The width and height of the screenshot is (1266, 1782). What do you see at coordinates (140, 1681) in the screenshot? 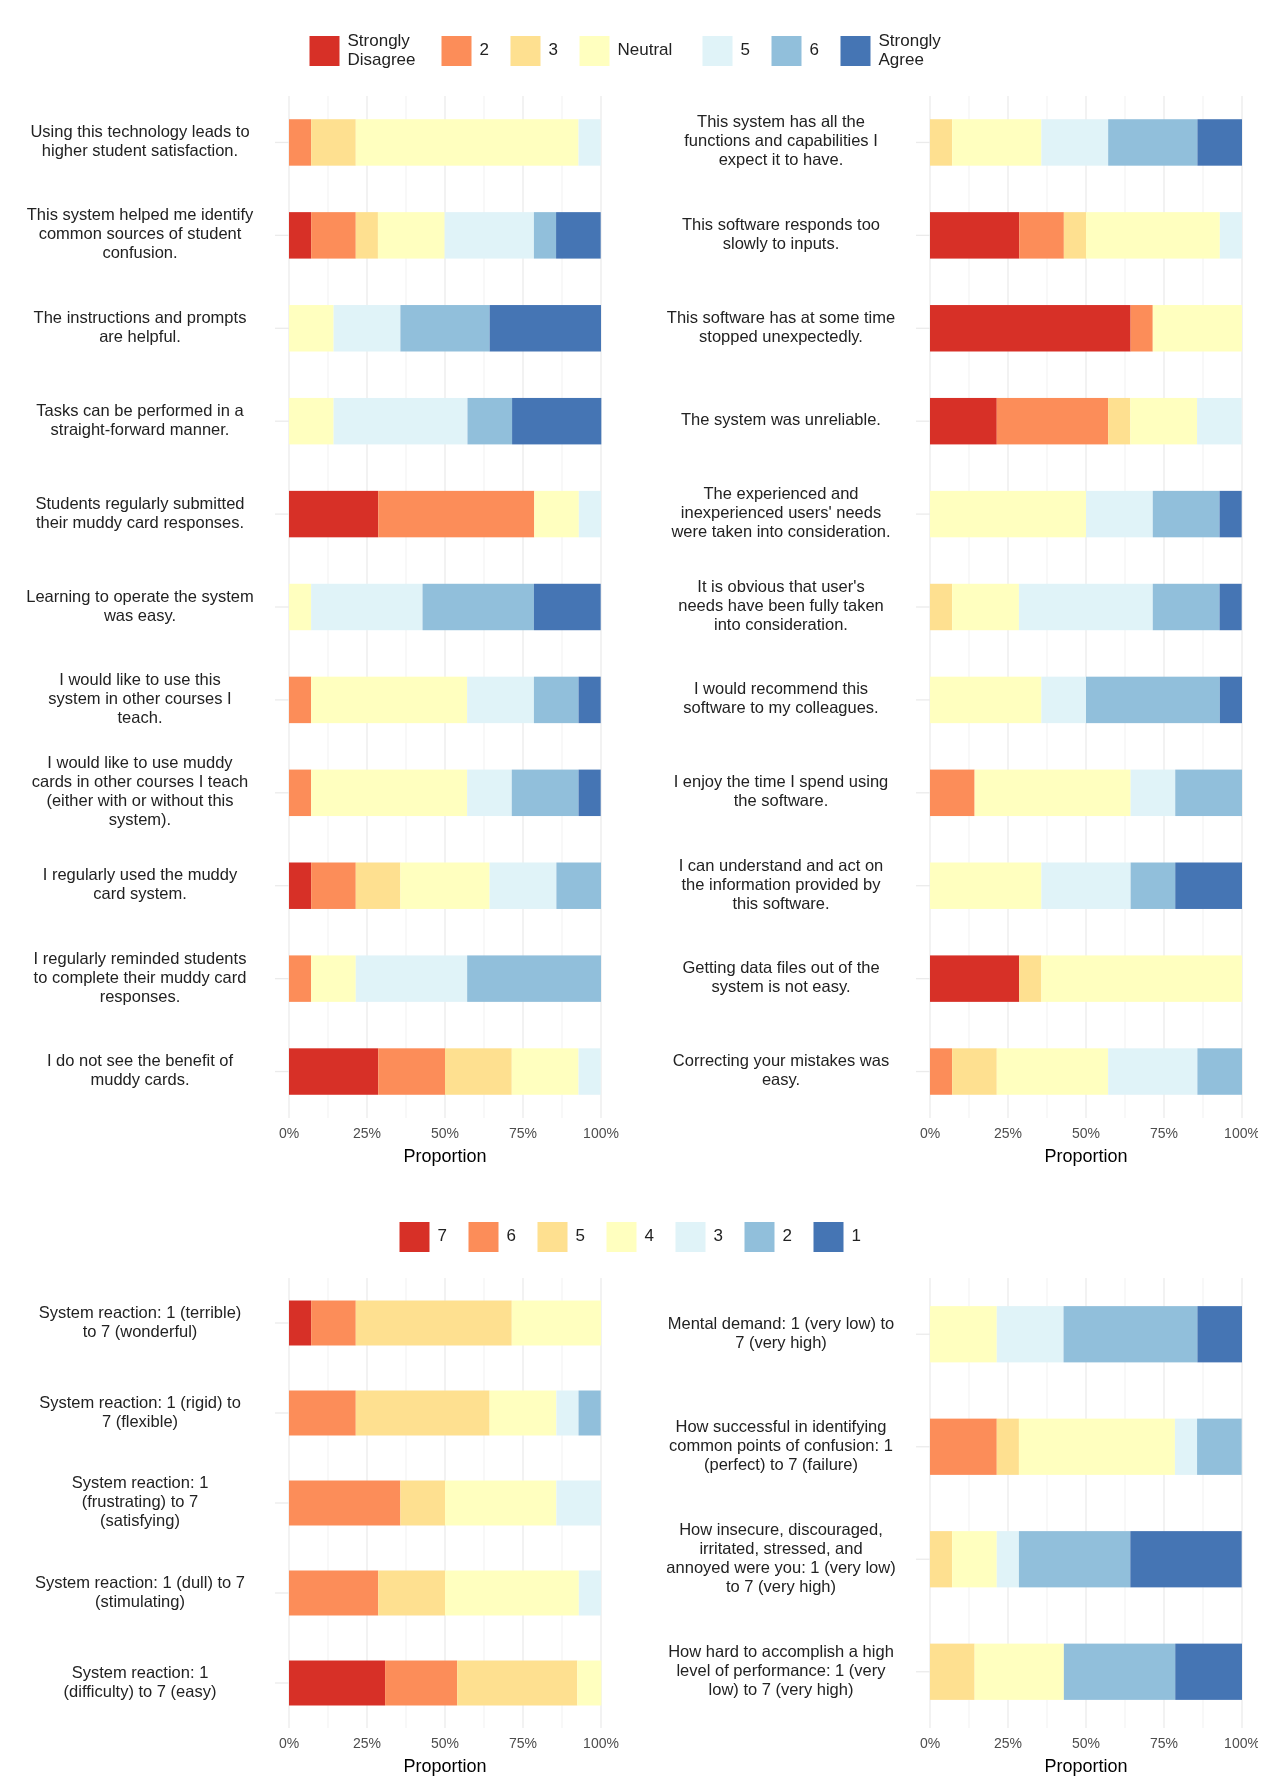
I see `y-tick-label: System reaction: 1 (difficulty) to 7 (easy)` at bounding box center [140, 1681].